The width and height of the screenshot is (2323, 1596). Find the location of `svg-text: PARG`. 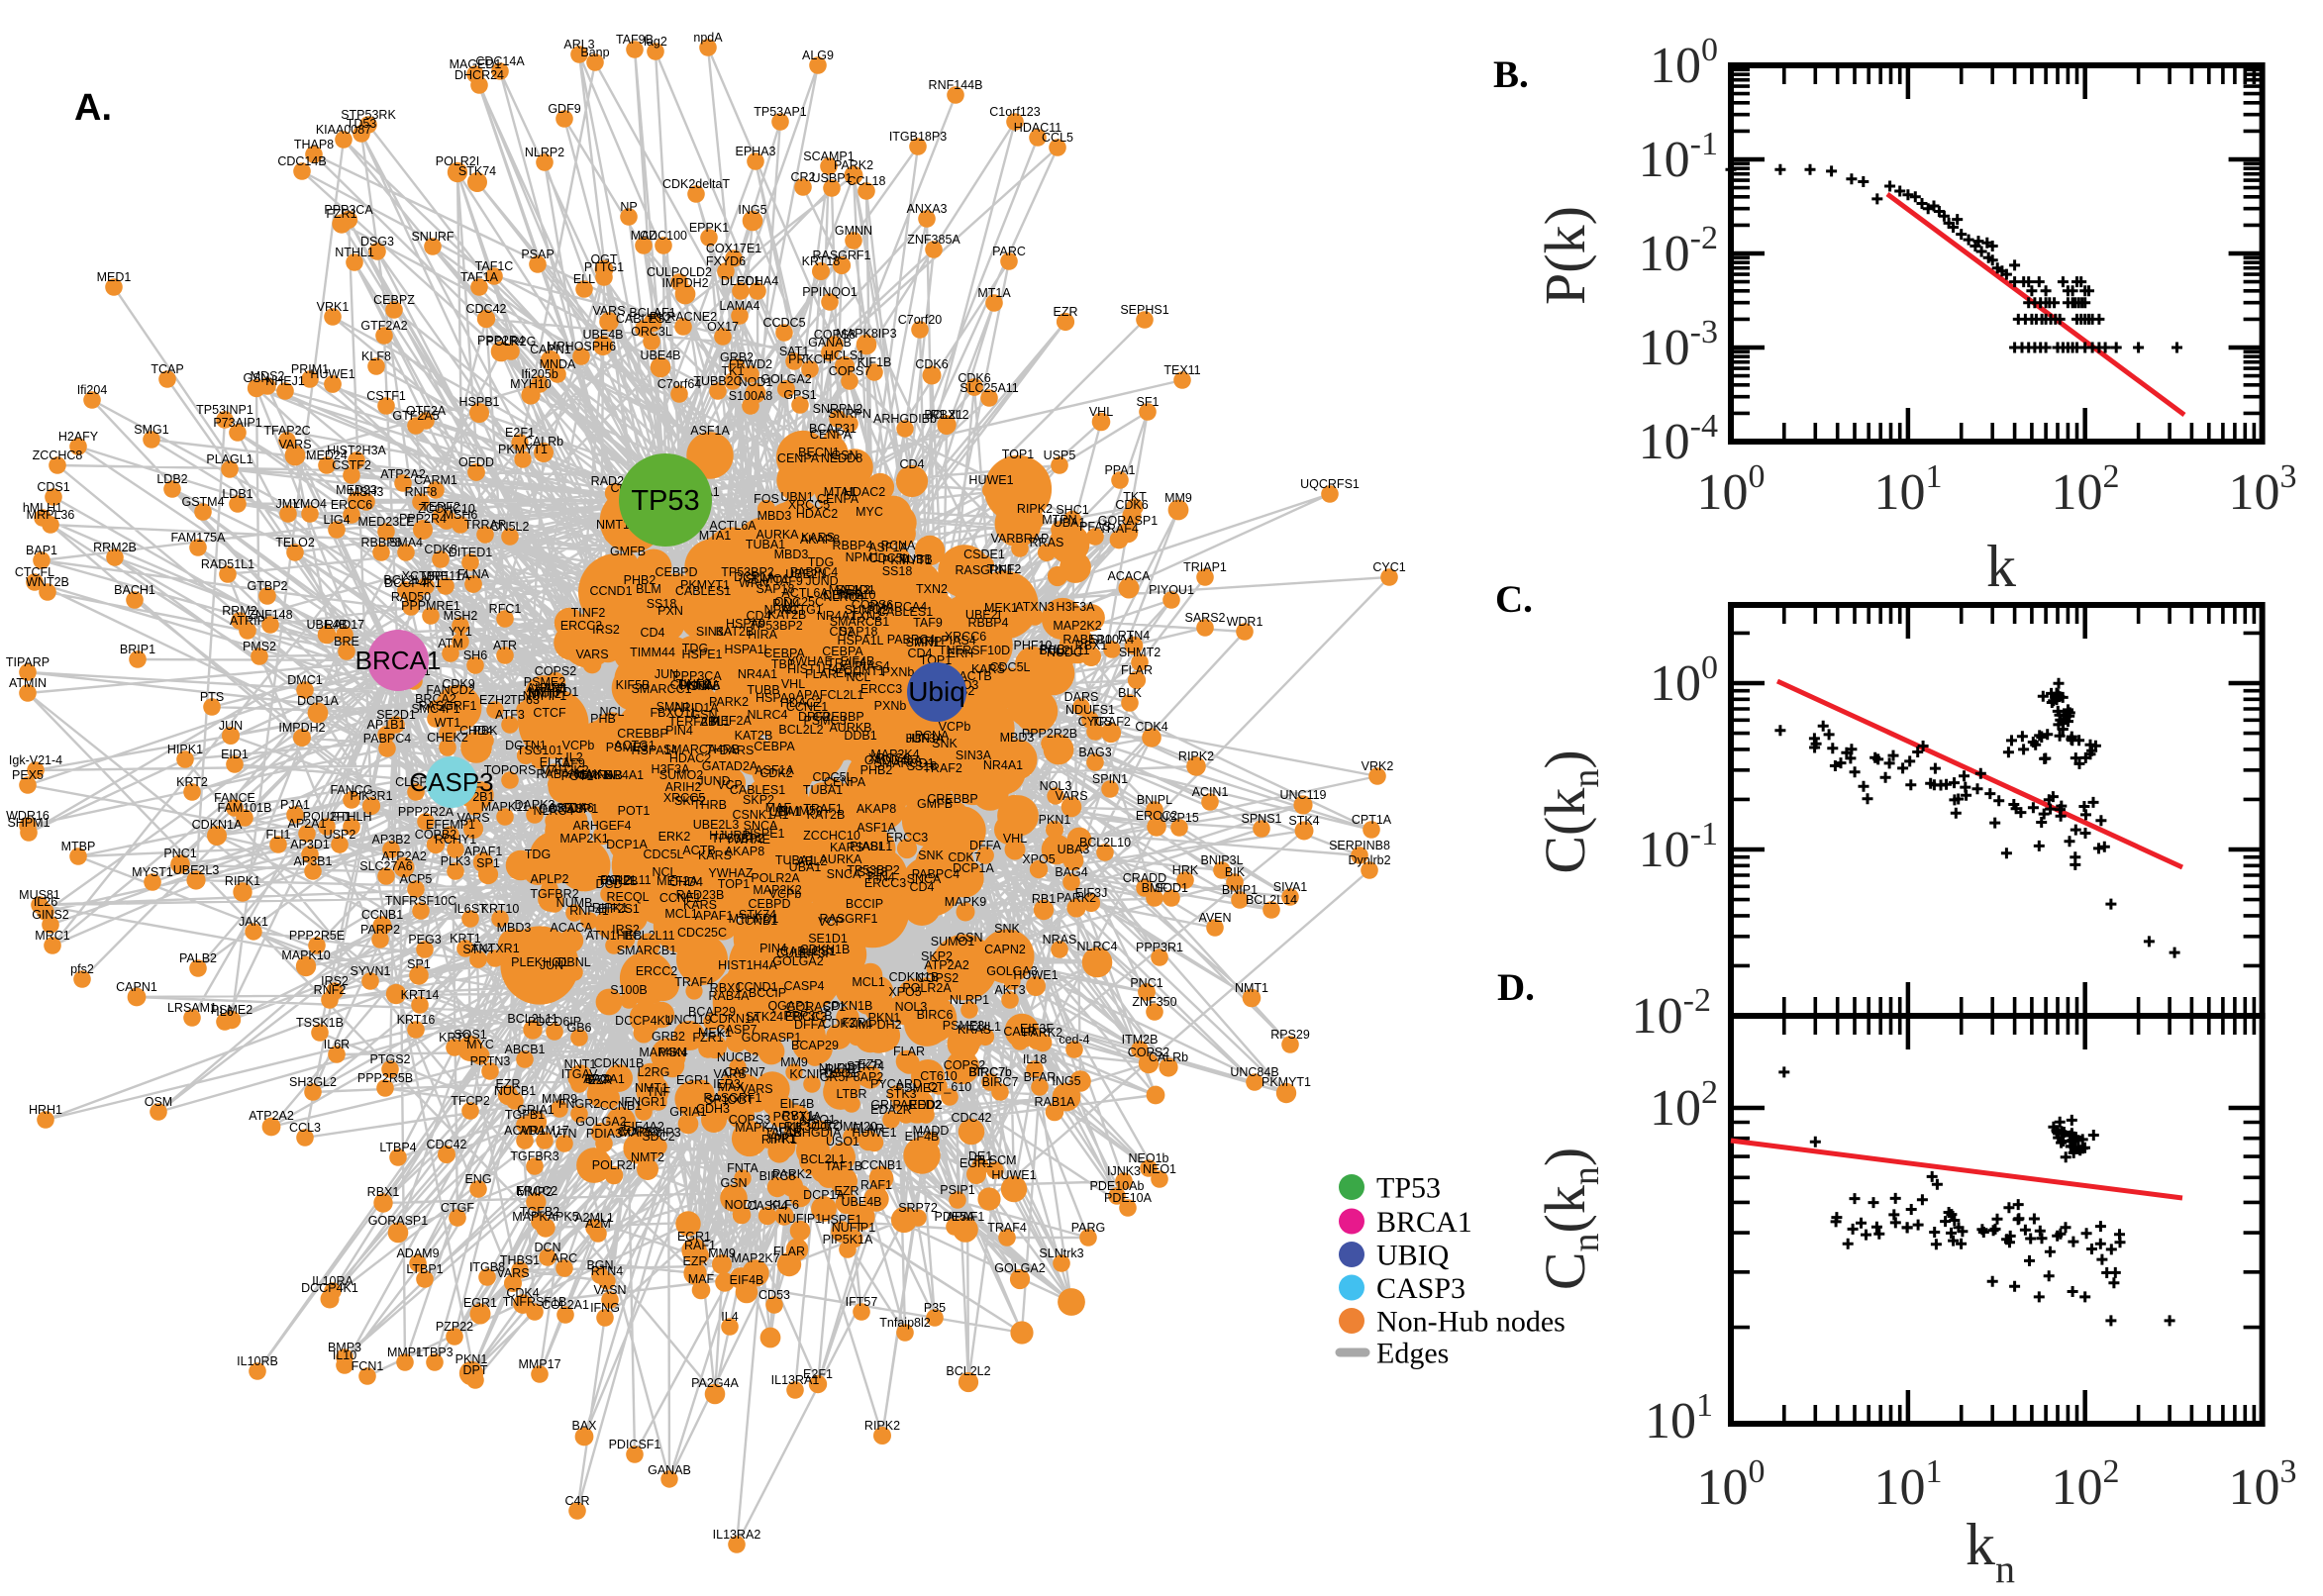

svg-text: PARG is located at coordinates (1088, 1228).